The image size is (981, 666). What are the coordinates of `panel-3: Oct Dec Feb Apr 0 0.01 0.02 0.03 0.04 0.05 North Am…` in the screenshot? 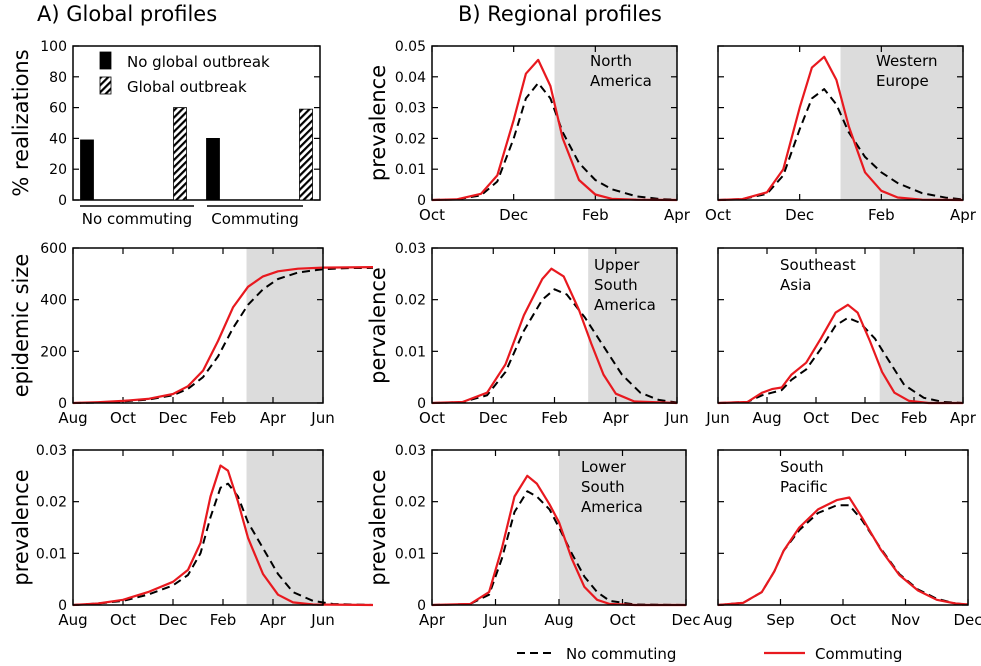 It's located at (528, 131).